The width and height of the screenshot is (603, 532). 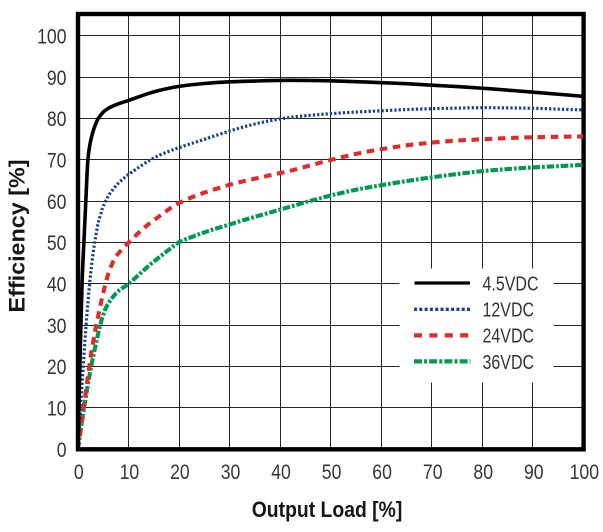 I want to click on svg-text: 4.5VDC, so click(x=511, y=284).